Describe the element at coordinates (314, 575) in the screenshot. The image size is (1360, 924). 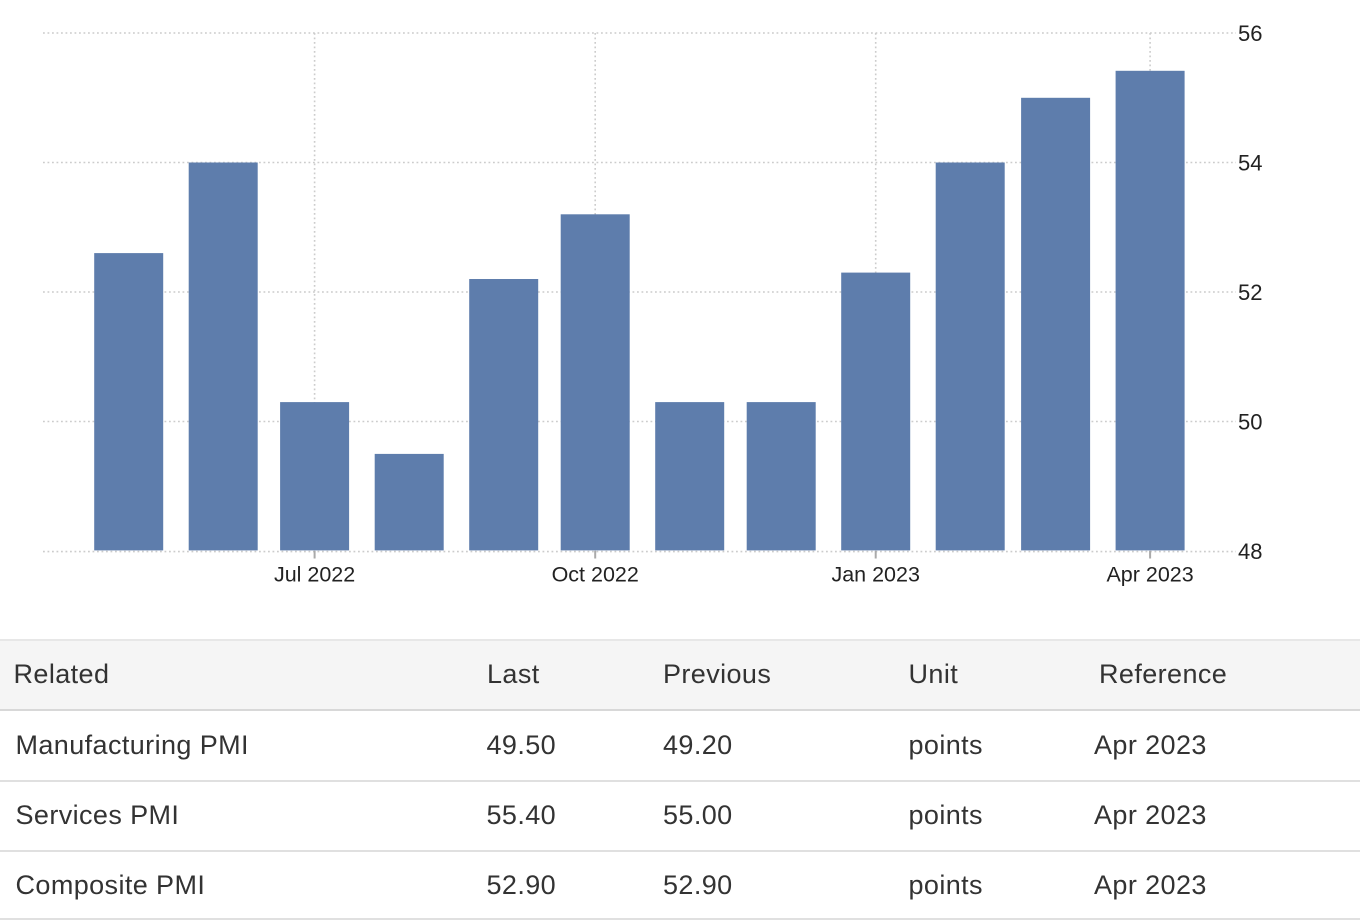
I see `svg-text: Jul 2022` at that location.